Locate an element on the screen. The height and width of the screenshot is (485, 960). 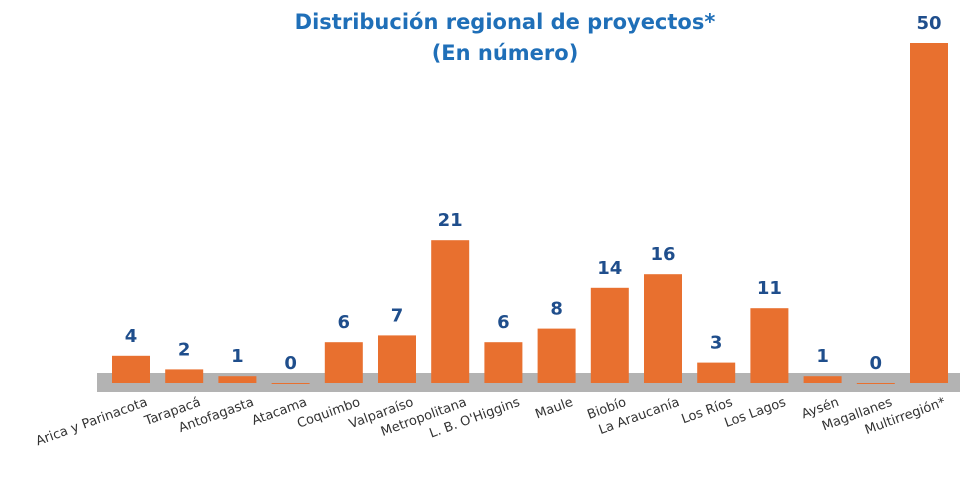
x-tick-label: Arica y Parinacota is located at coordinates (92, 422).